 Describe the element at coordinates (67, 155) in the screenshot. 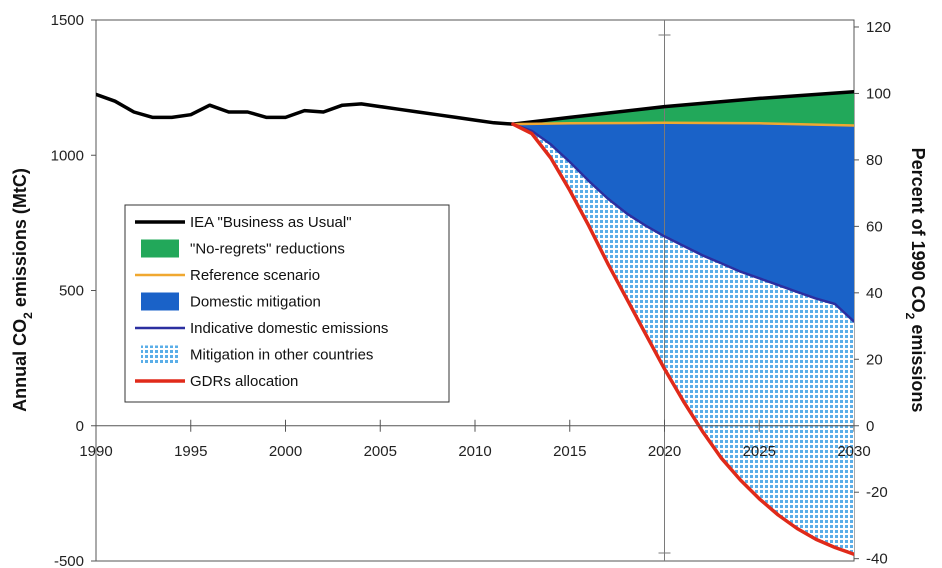

I see `y-tick-label-left: 1000` at that location.